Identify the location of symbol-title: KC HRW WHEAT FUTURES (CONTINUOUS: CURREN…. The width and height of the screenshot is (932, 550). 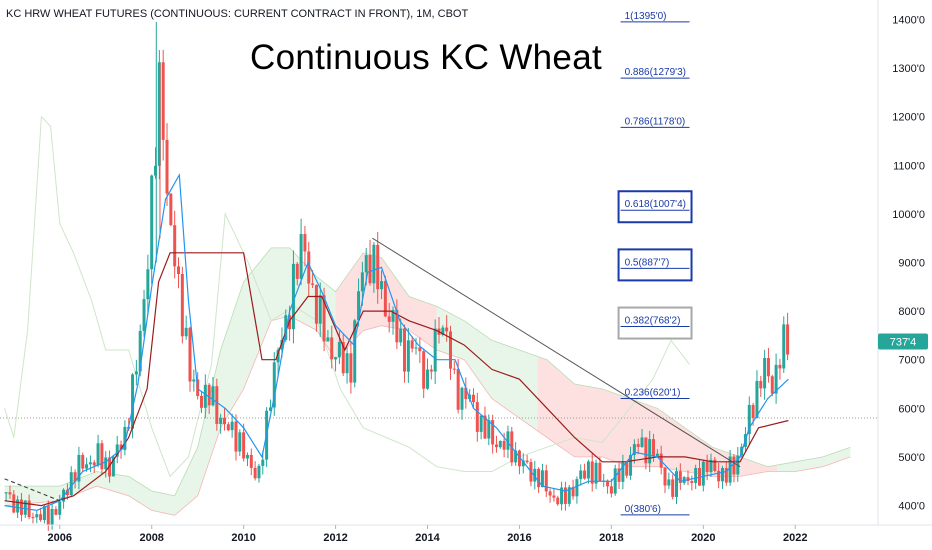
(237, 14).